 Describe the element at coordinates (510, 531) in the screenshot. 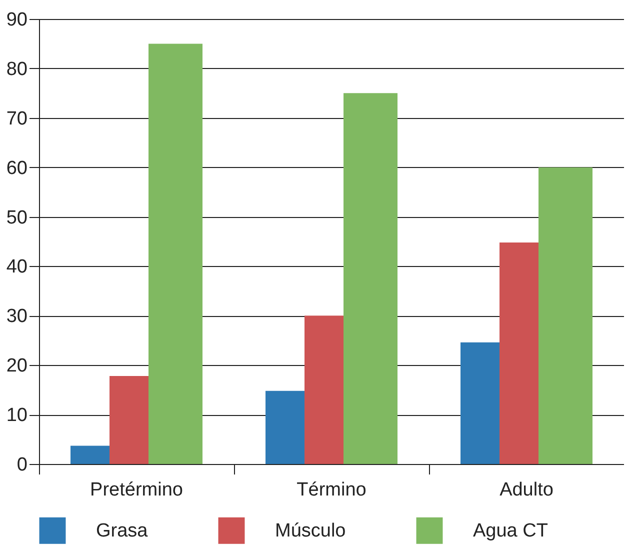

I see `legend-label: Agua CT` at that location.